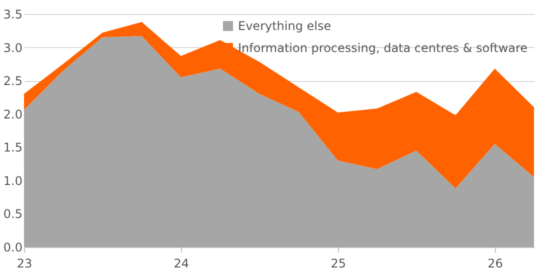 Image resolution: width=542 pixels, height=273 pixels. What do you see at coordinates (12, 81) in the screenshot?
I see `y-tick-label: 2.5` at bounding box center [12, 81].